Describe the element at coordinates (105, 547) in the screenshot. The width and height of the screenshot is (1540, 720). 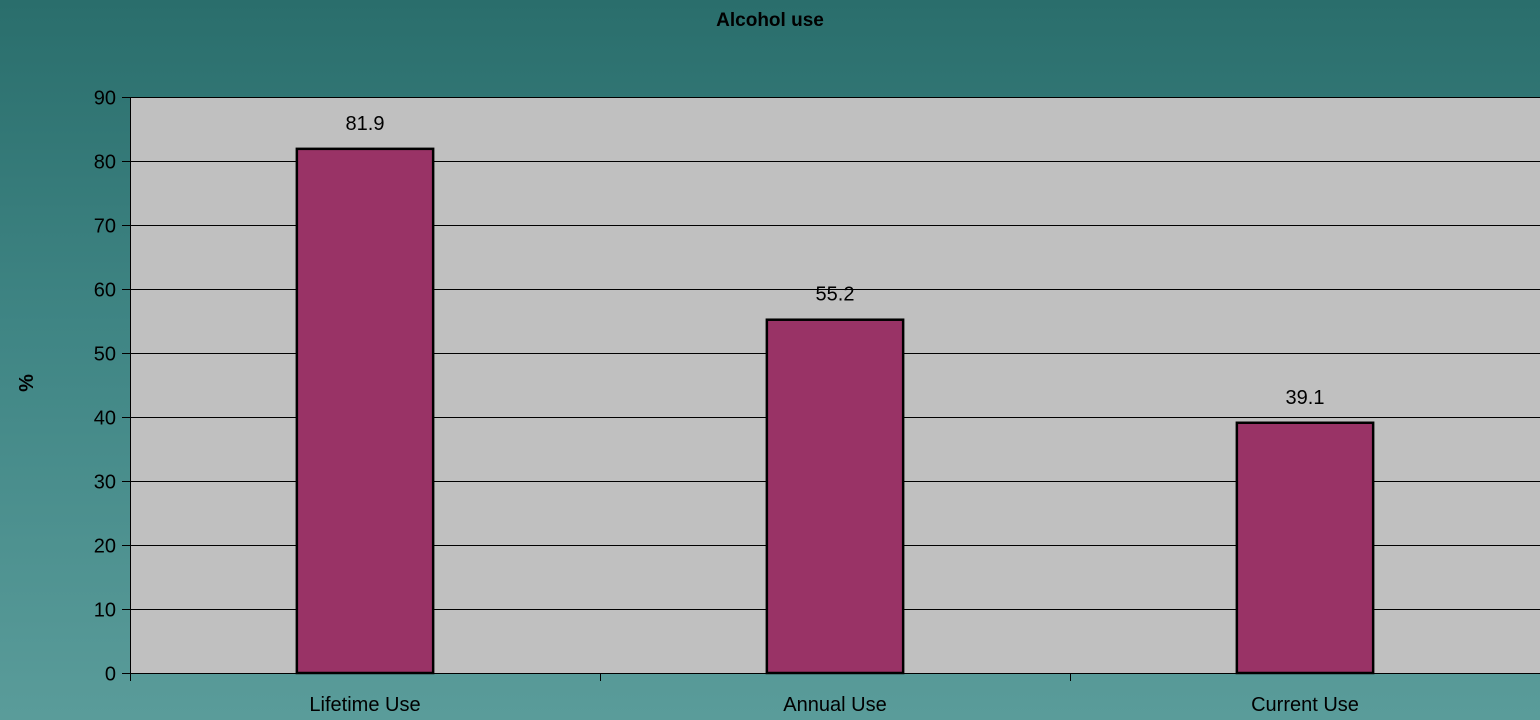
I see `y-tick-label: 20` at that location.